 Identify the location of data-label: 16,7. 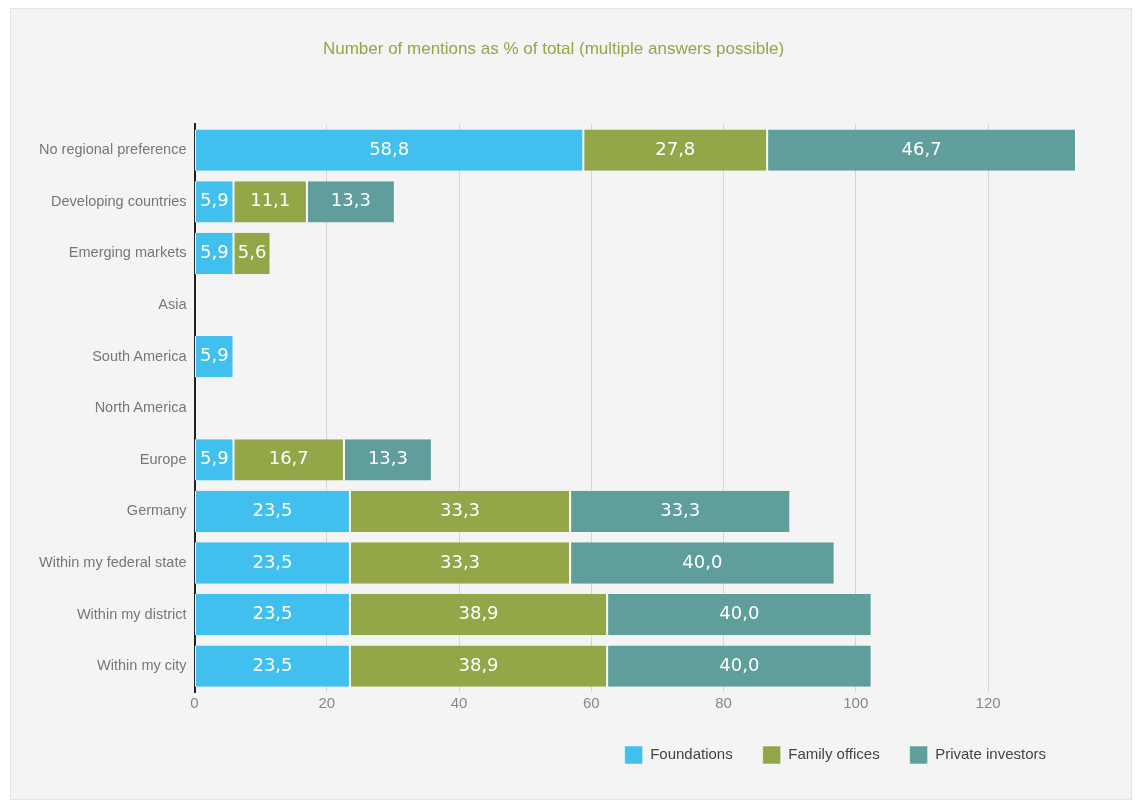
(288, 458).